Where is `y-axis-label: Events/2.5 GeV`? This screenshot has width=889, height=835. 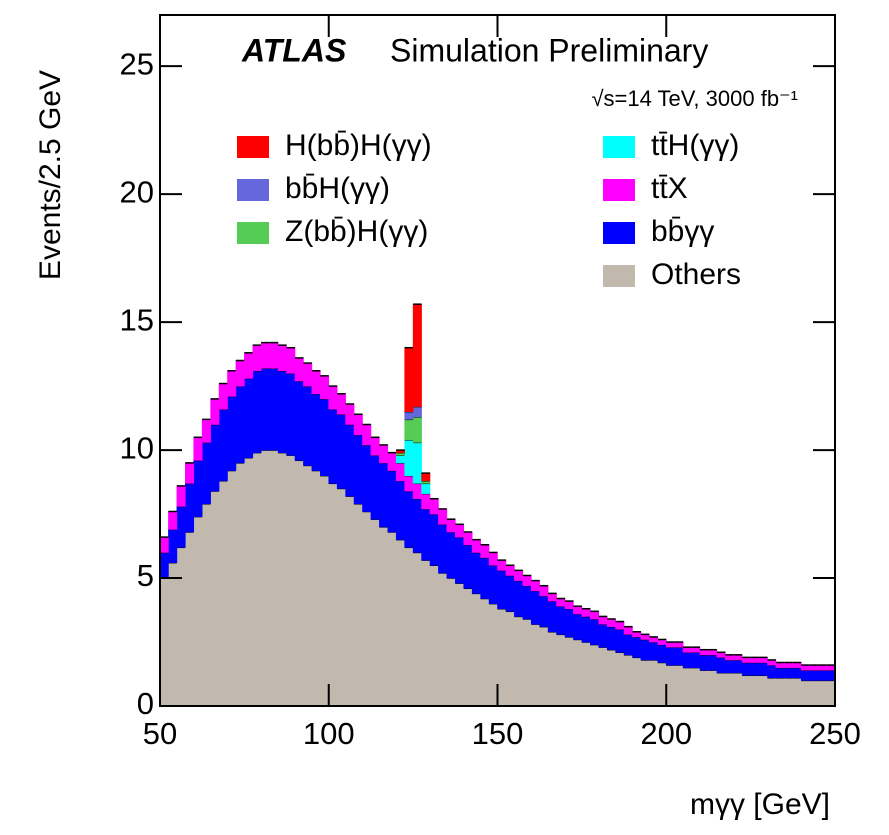 y-axis-label: Events/2.5 GeV is located at coordinates (50, 175).